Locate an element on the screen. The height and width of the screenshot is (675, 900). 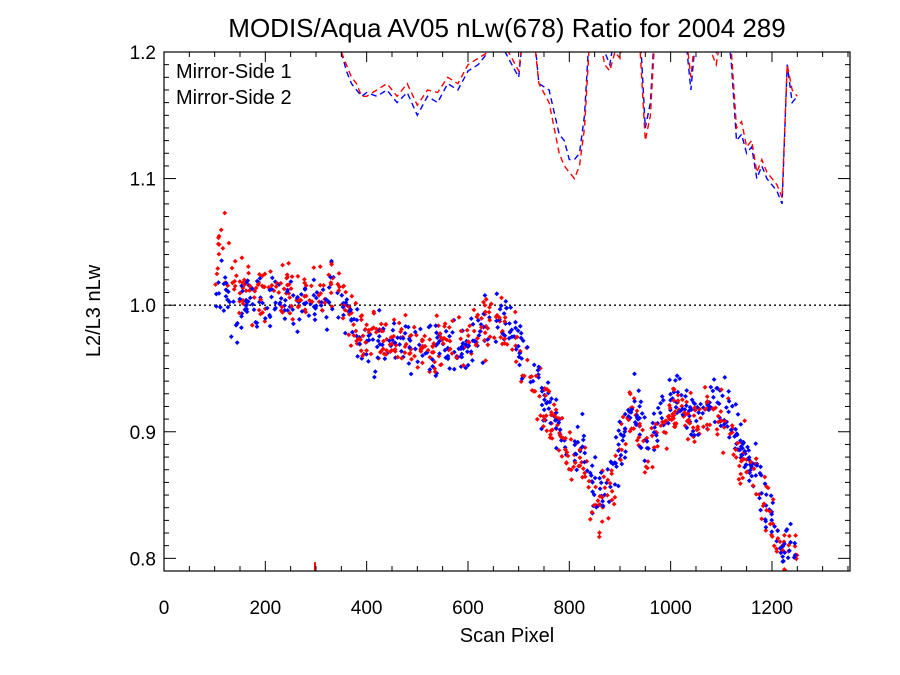
y-tick-label: 1.0 is located at coordinates (143, 306).